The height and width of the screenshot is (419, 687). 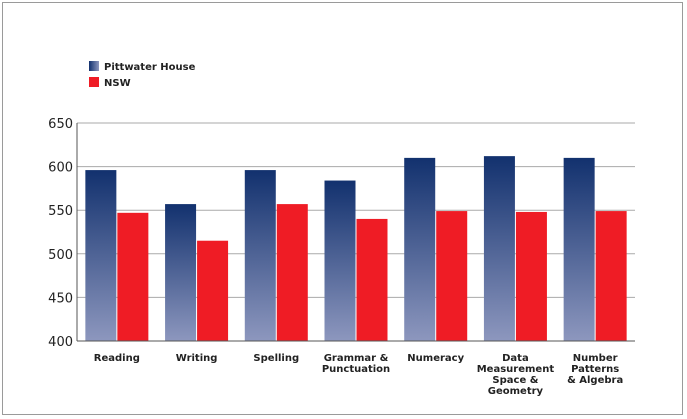 I want to click on x-category-label: Number Patterns & Algebra, so click(x=595, y=369).